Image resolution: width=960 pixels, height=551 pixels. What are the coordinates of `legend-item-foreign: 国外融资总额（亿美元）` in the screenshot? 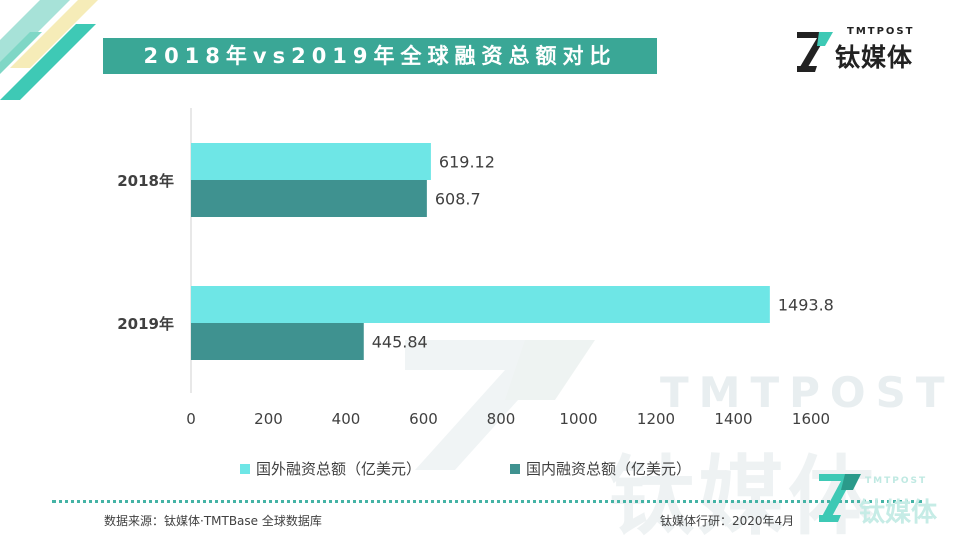 It's located at (330, 468).